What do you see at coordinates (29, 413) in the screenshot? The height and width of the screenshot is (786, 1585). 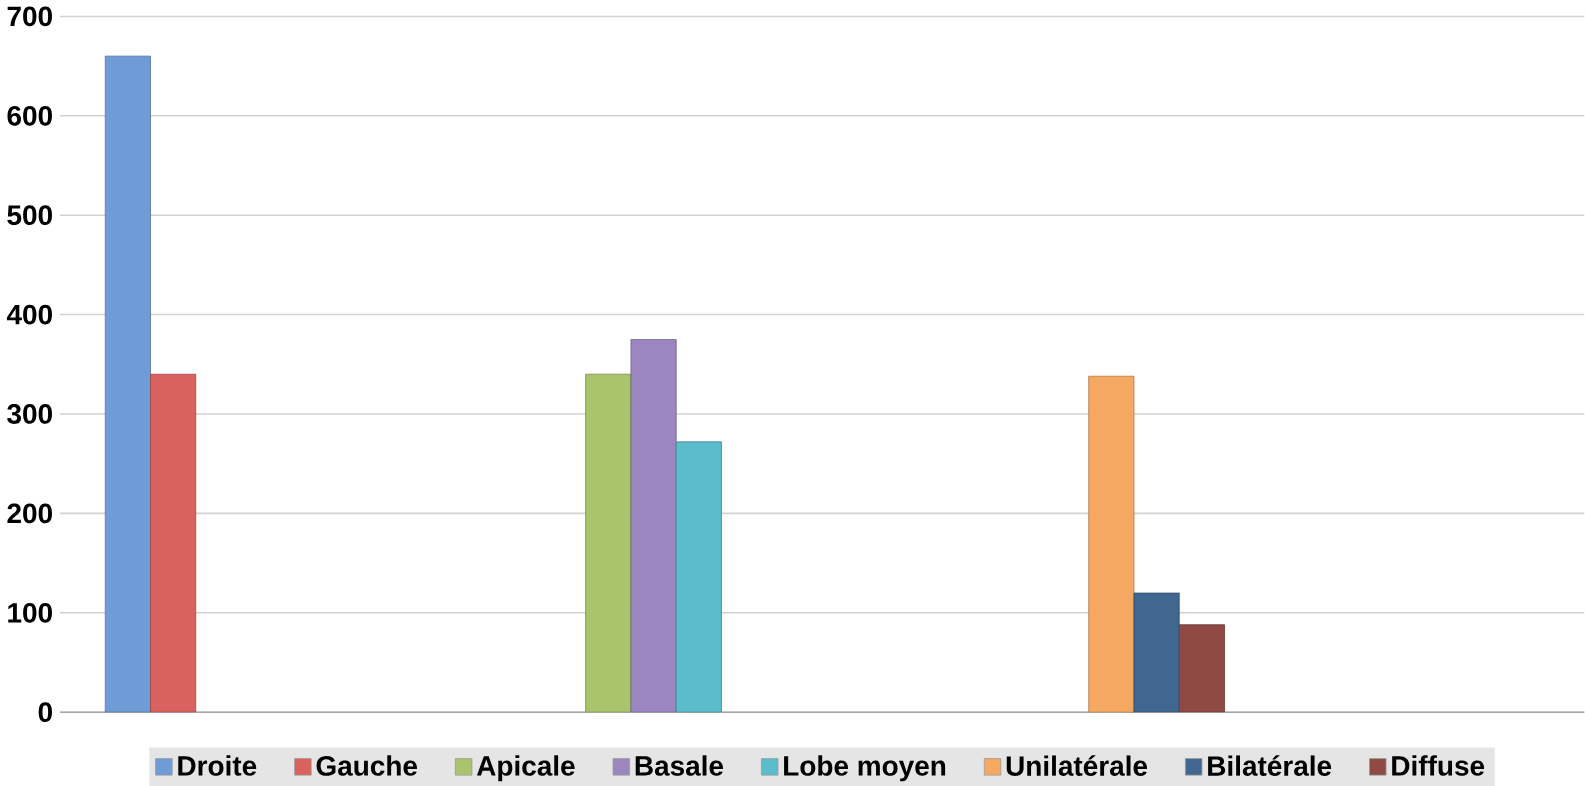 I see `y-tick-label: 300` at bounding box center [29, 413].